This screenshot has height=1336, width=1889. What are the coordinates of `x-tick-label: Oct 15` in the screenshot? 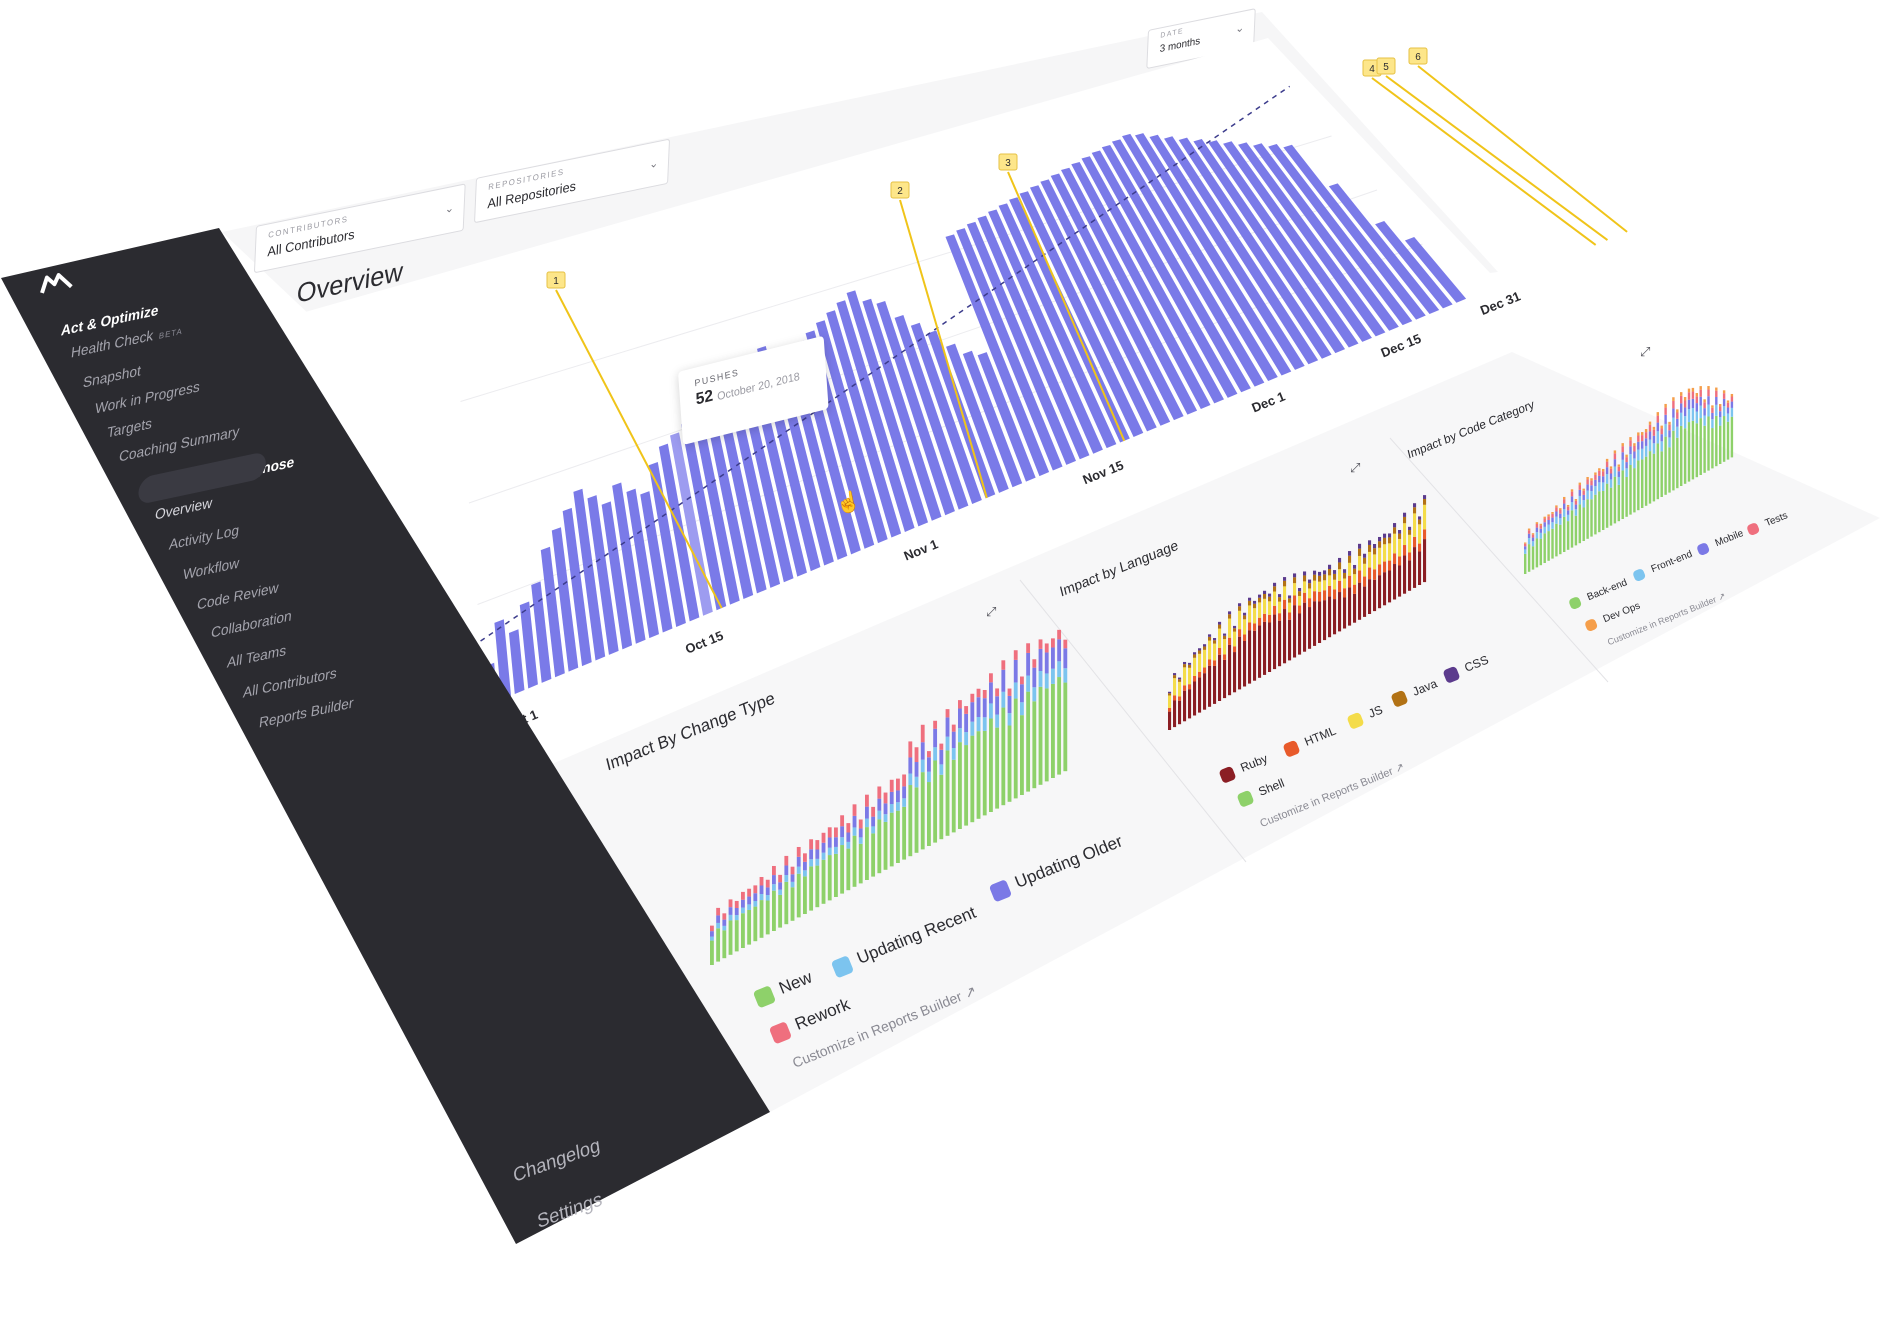 It's located at (704, 642).